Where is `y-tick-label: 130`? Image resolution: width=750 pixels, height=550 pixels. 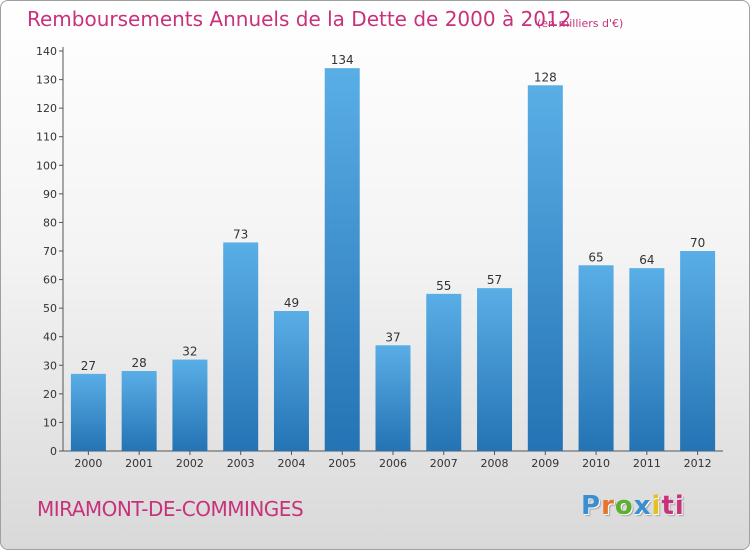
y-tick-label: 130 is located at coordinates (46, 80).